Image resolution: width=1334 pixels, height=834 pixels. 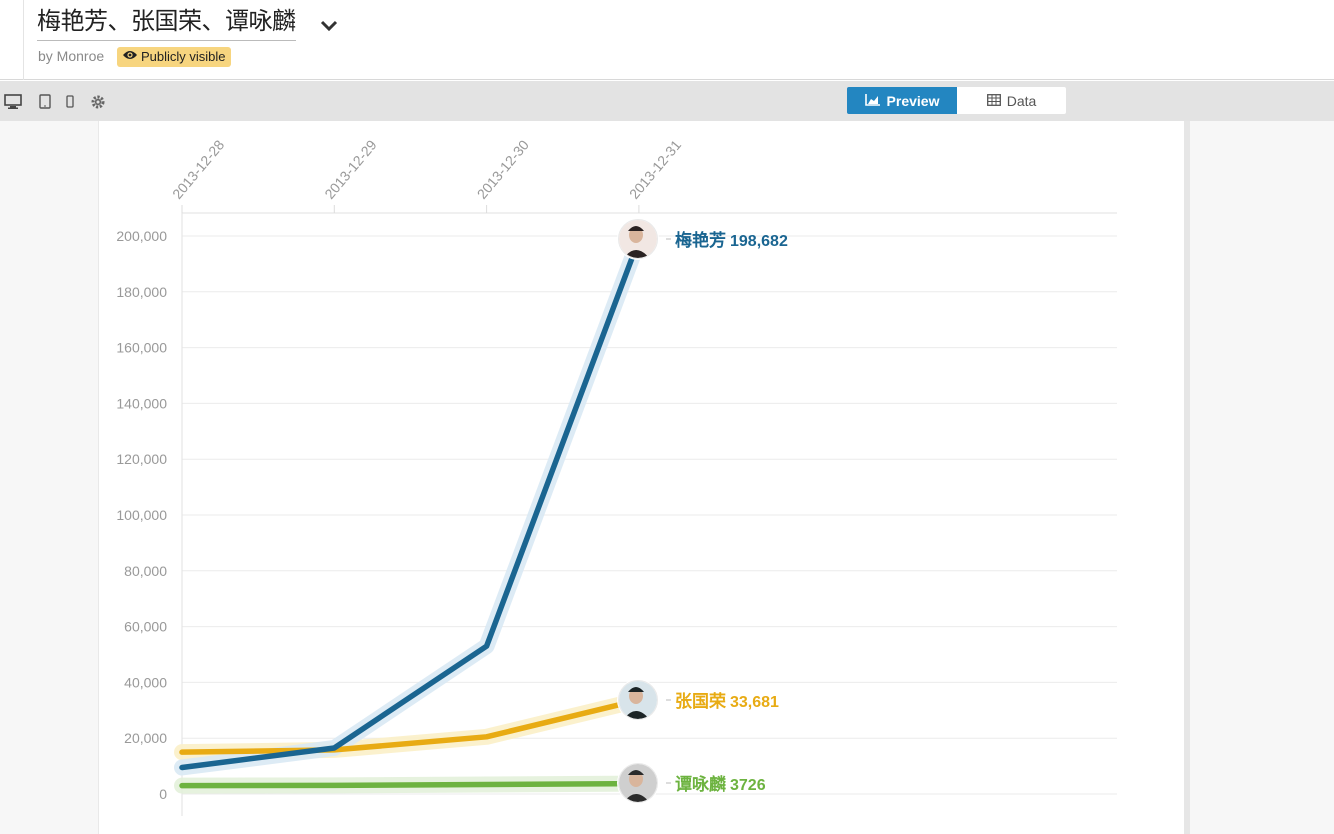 I want to click on page-title: 梅艳芳、张国荣、谭咏麟, so click(x=166, y=22).